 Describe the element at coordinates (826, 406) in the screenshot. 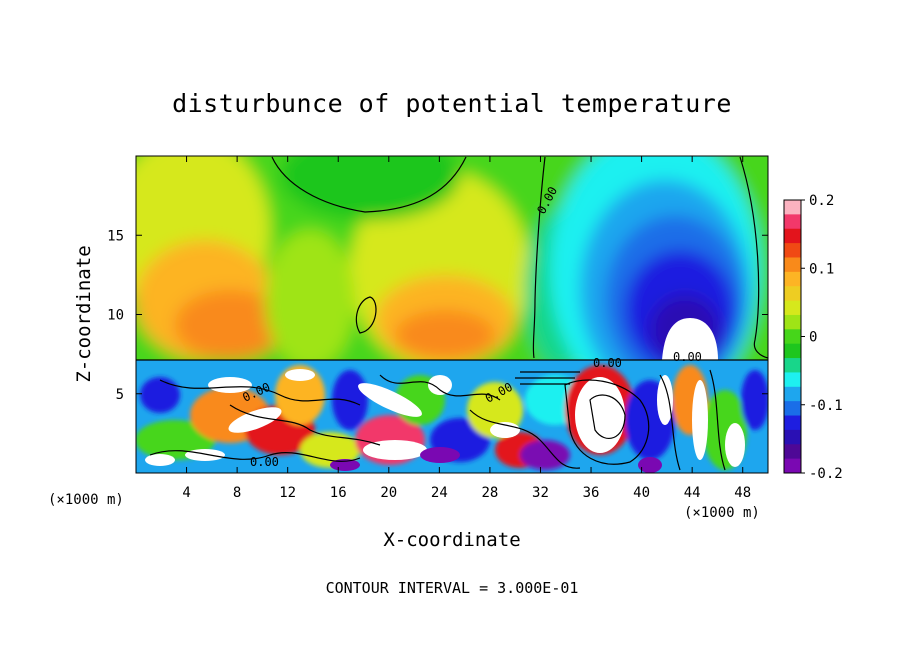

I see `colorbar-tick-label: -0.1` at that location.